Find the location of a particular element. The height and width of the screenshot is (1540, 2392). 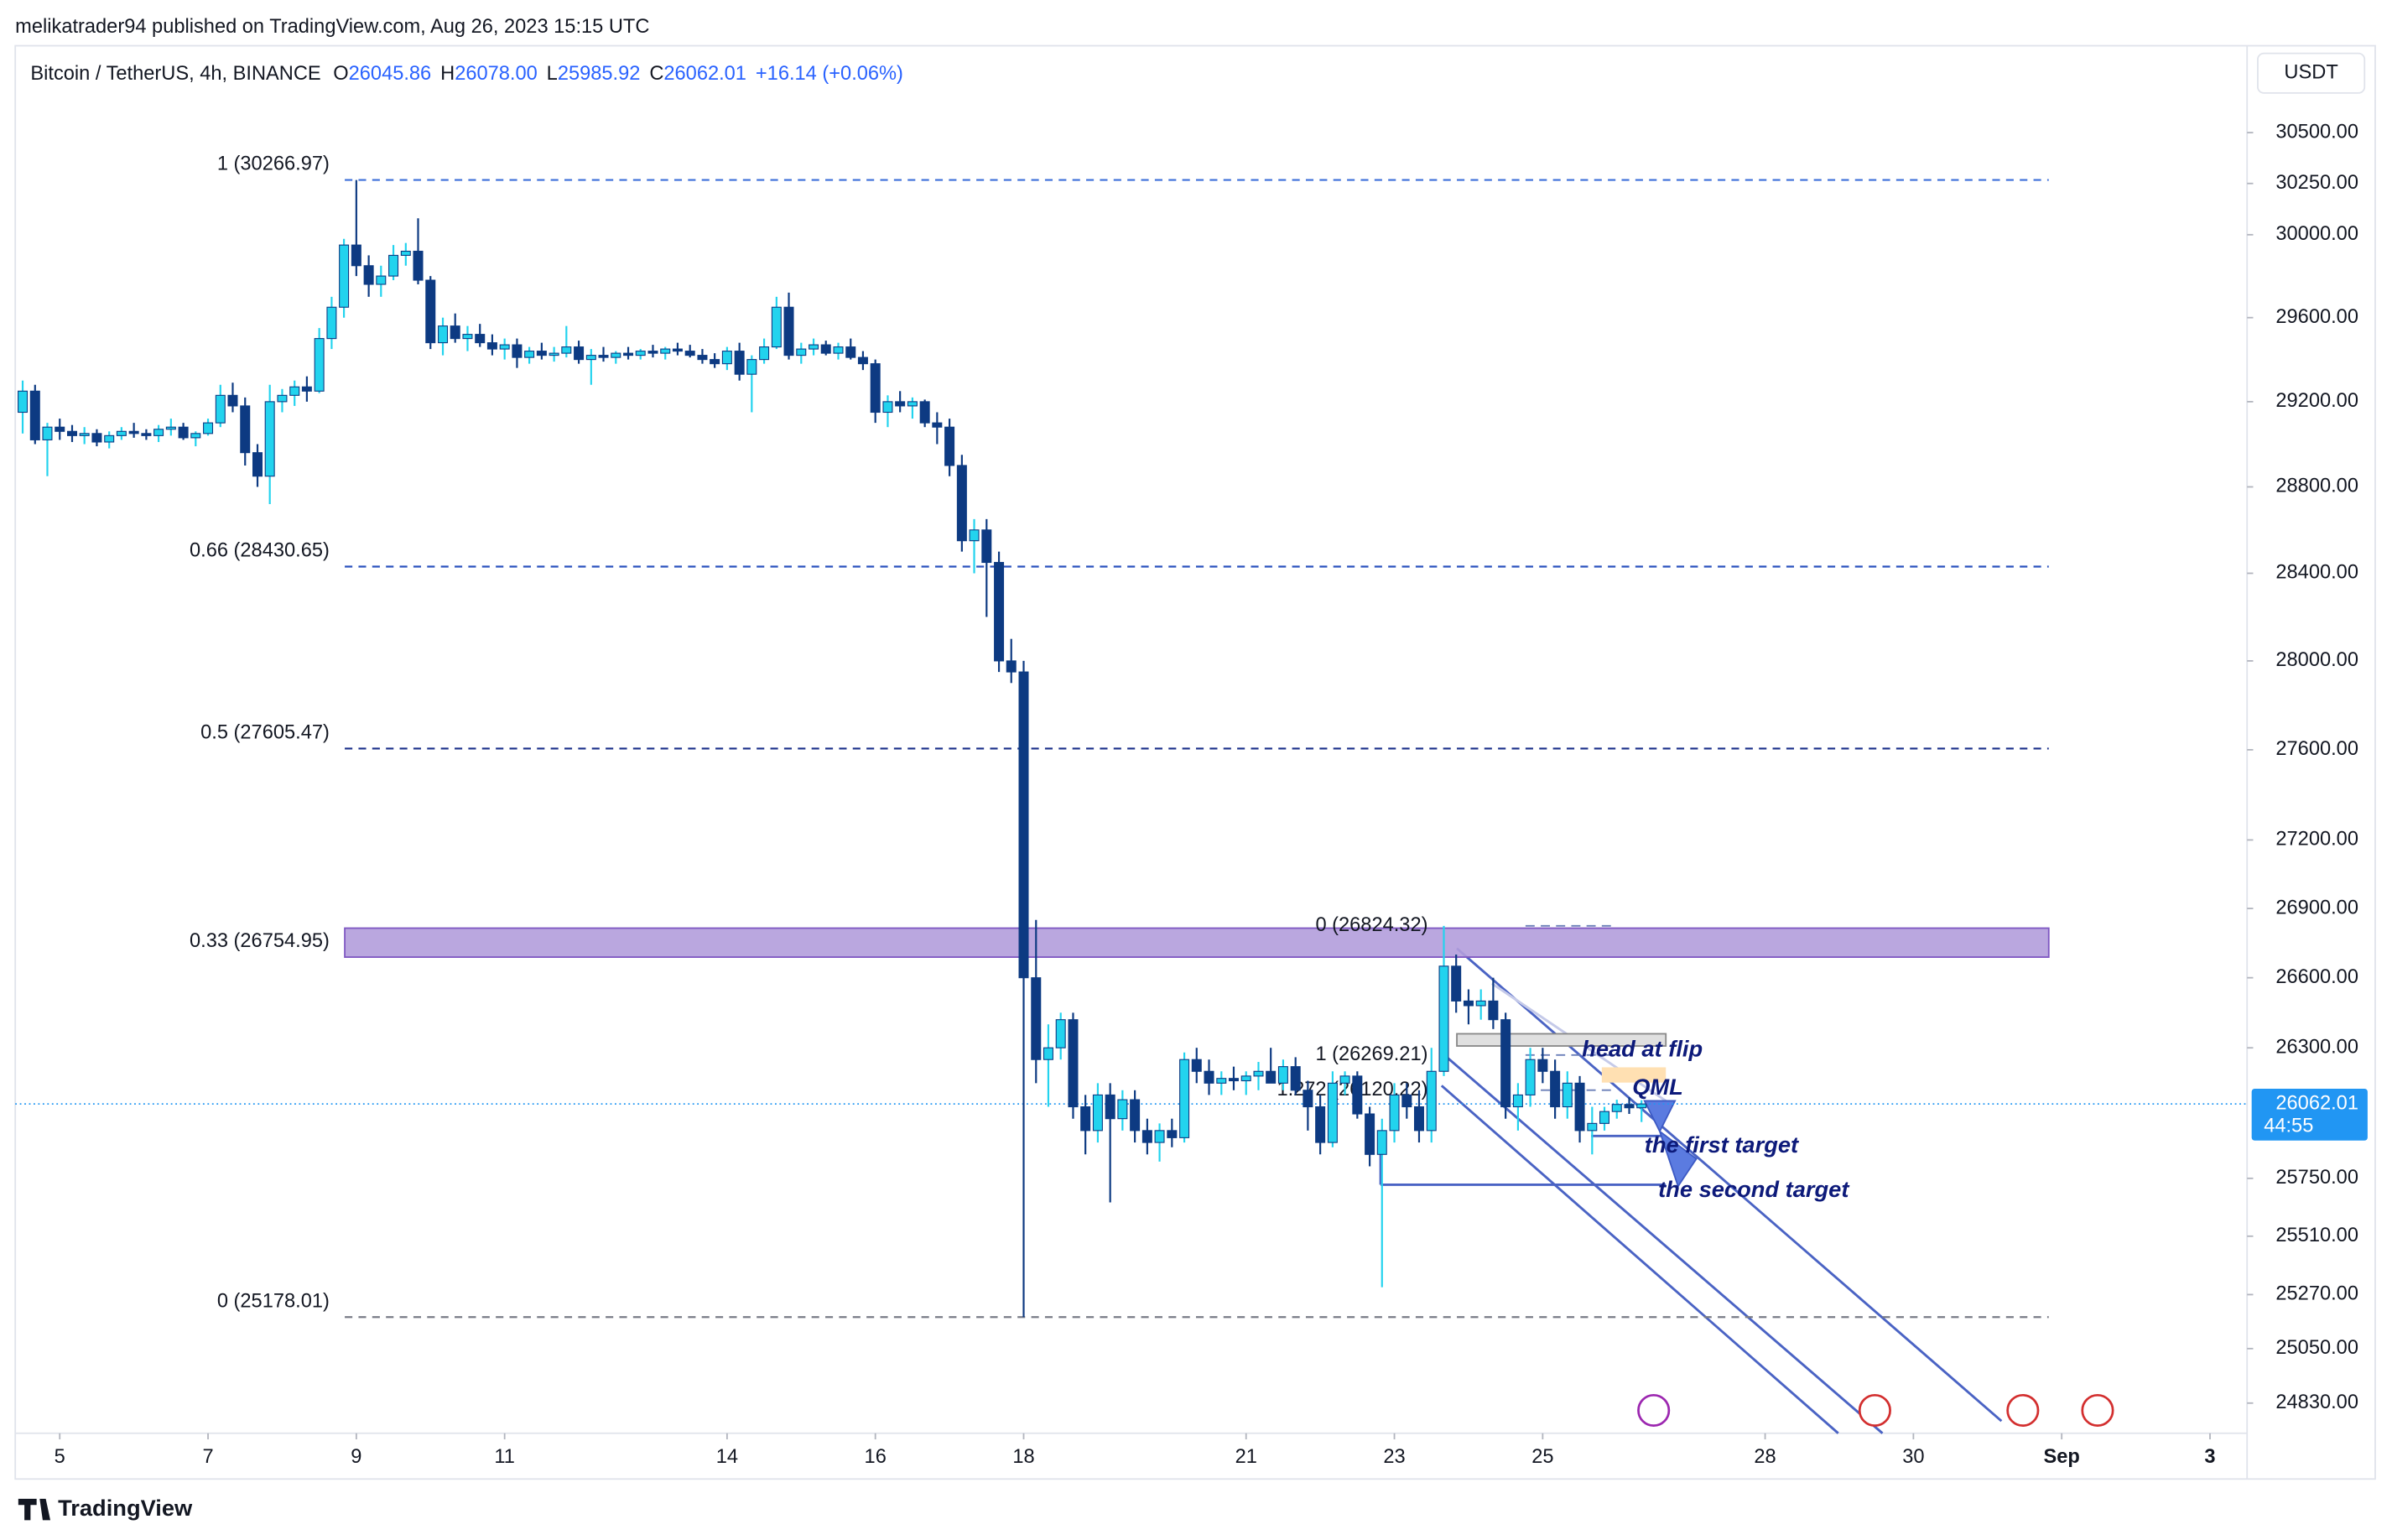

fib-label: 0 (26824.32) is located at coordinates (1371, 925).